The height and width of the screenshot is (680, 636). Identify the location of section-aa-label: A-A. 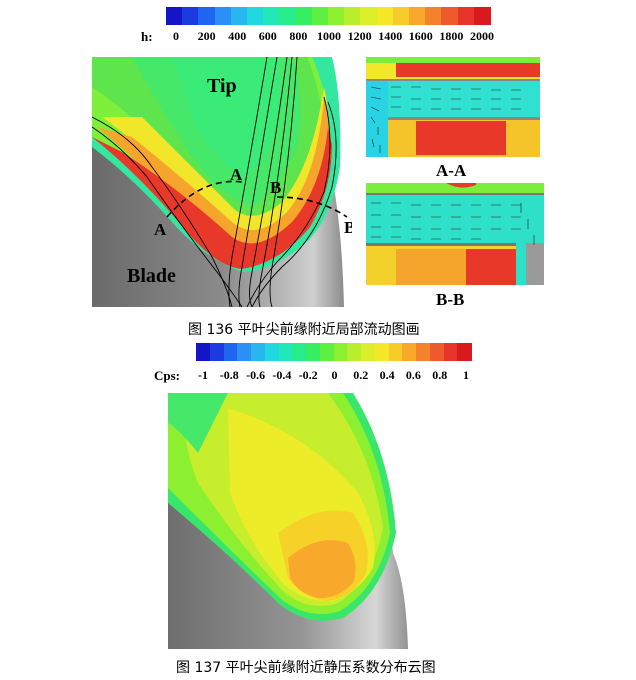
(451, 170).